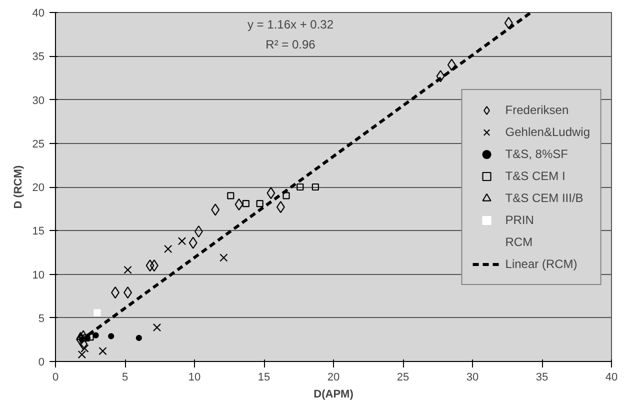 The image size is (629, 403). Describe the element at coordinates (536, 153) in the screenshot. I see `legend-label: T&S, 8%SF` at that location.